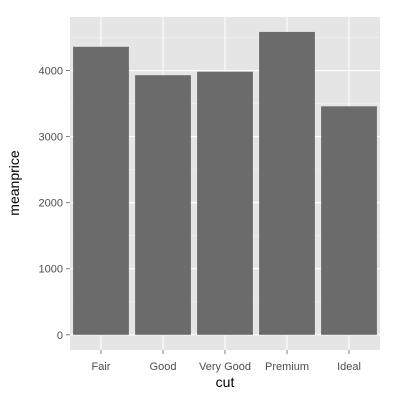 The image size is (400, 400). What do you see at coordinates (163, 367) in the screenshot?
I see `x-tick-label: Good` at bounding box center [163, 367].